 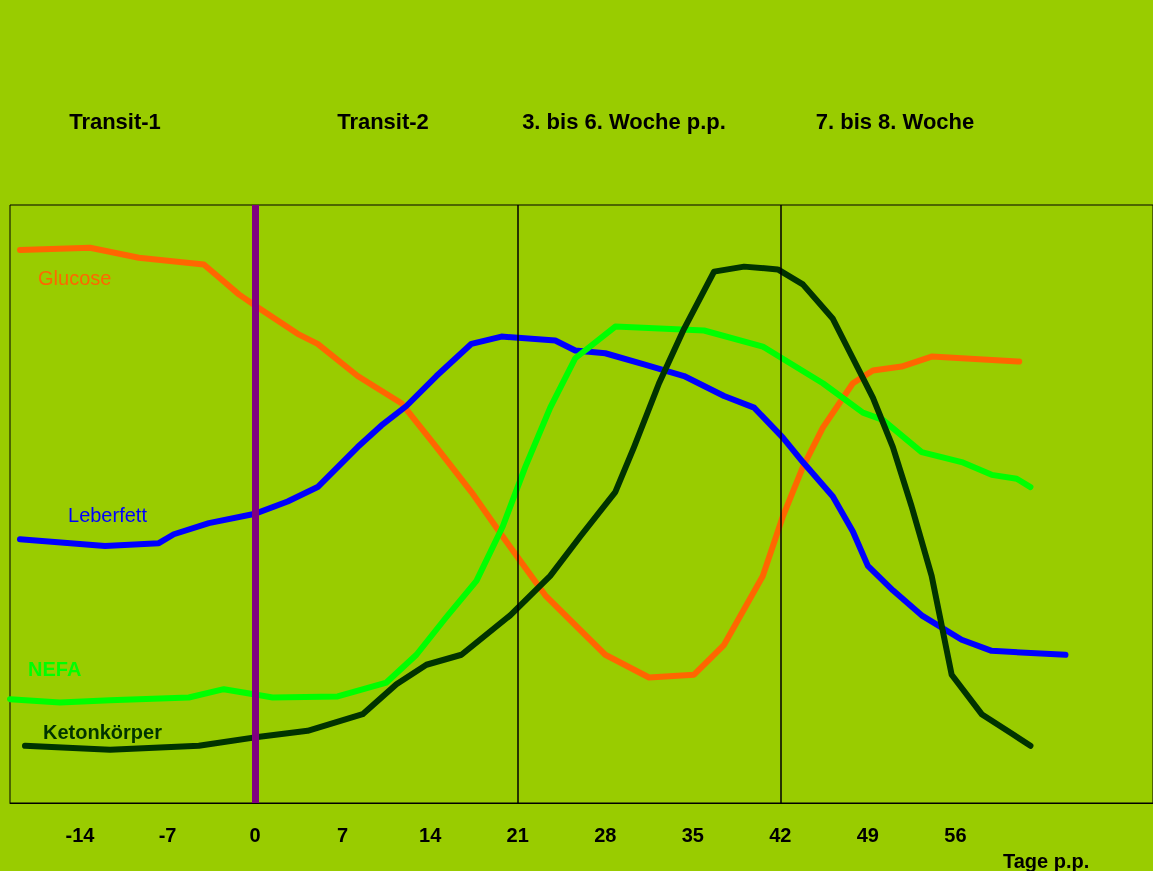 I want to click on x-tick-label: 0, so click(x=255, y=835).